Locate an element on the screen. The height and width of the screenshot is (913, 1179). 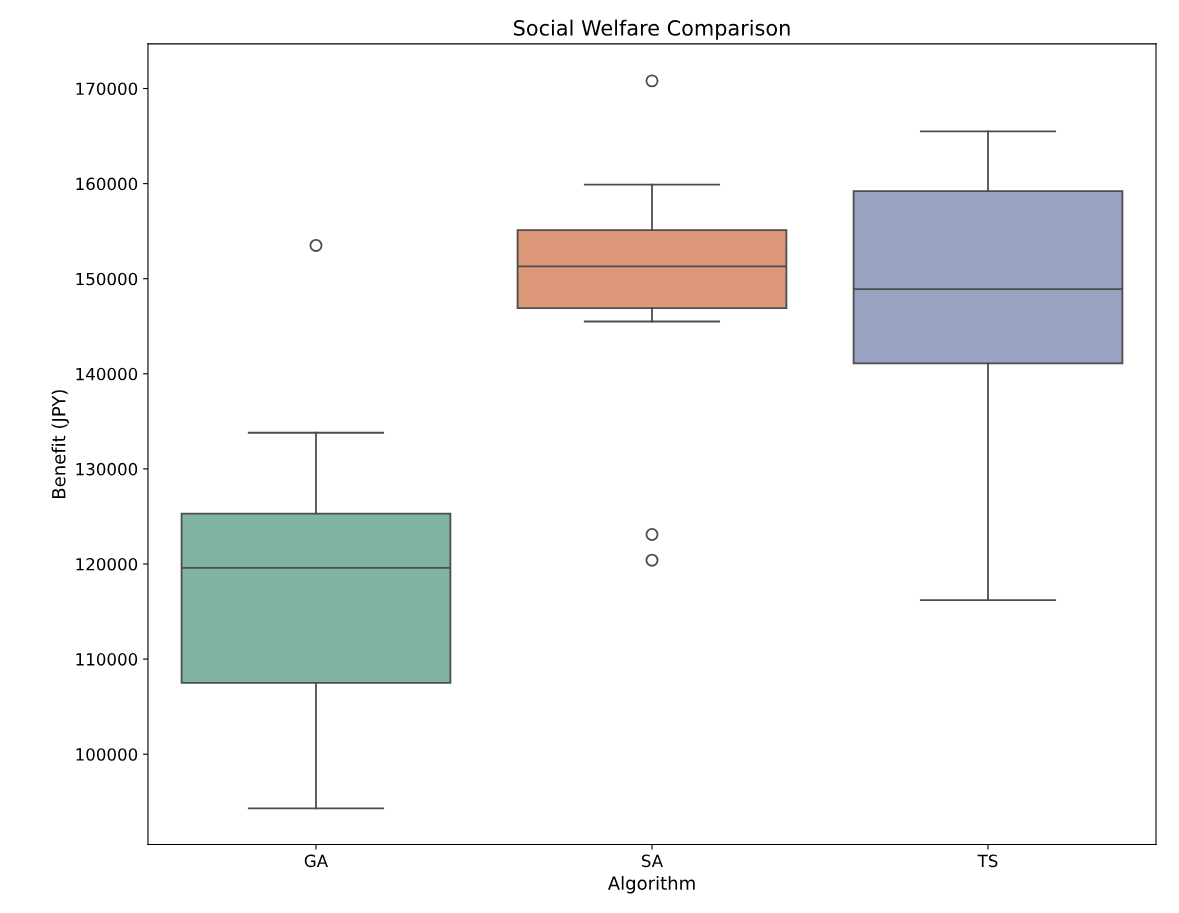
y-tick-label: 130000 is located at coordinates (107, 469).